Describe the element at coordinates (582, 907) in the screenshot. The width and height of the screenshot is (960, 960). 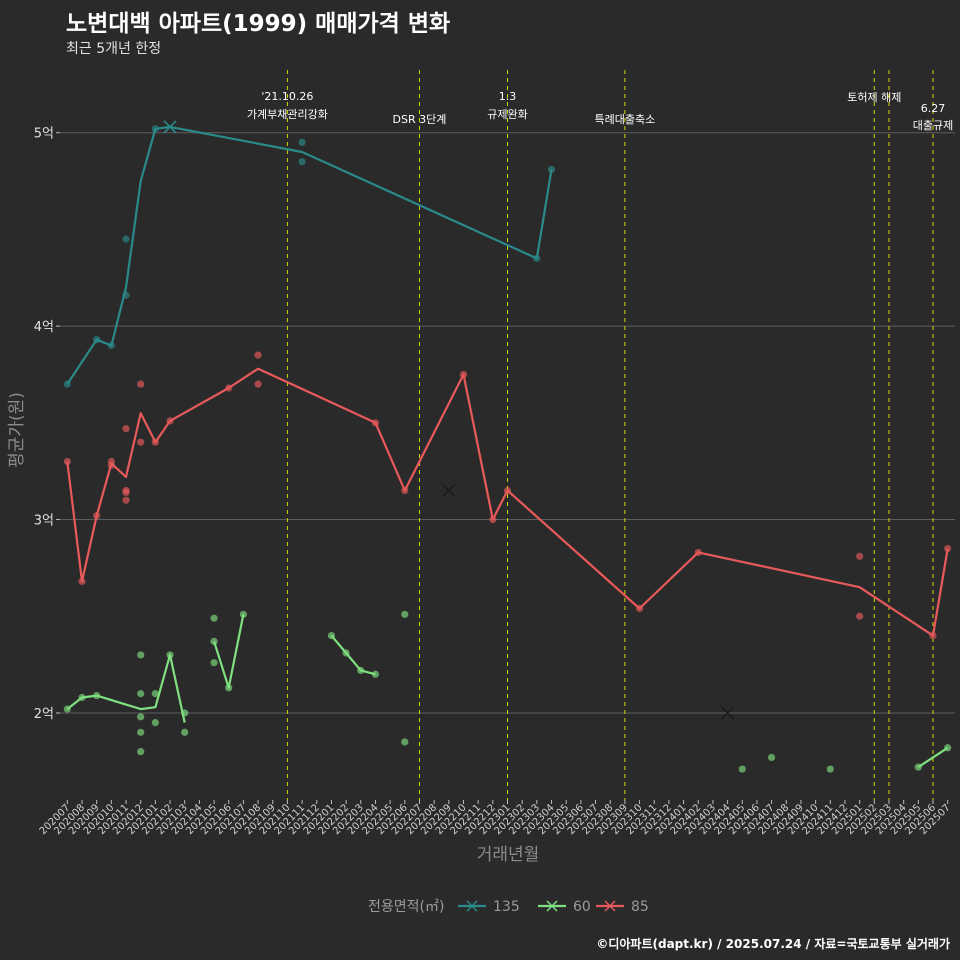
I see `legend-label-60: 60` at that location.